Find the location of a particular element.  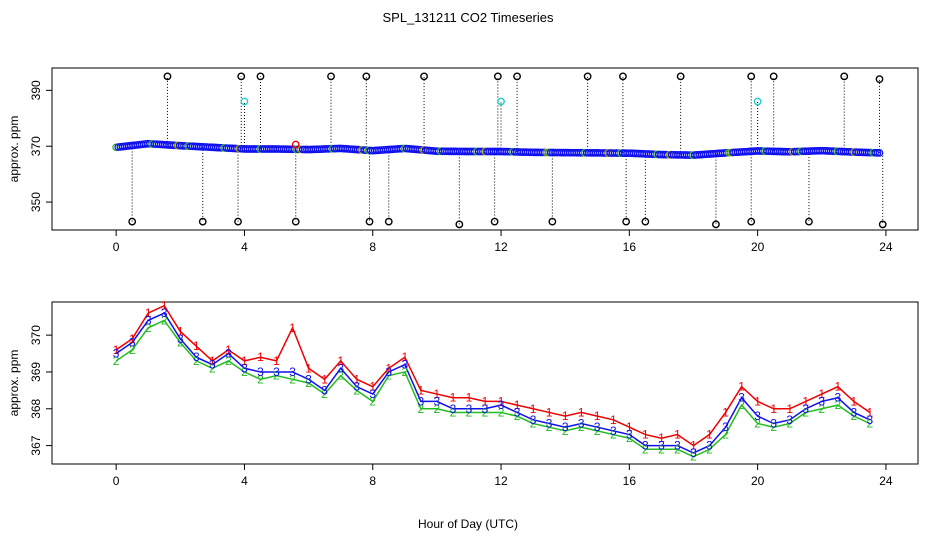

x-tick-label: 0 is located at coordinates (116, 247).